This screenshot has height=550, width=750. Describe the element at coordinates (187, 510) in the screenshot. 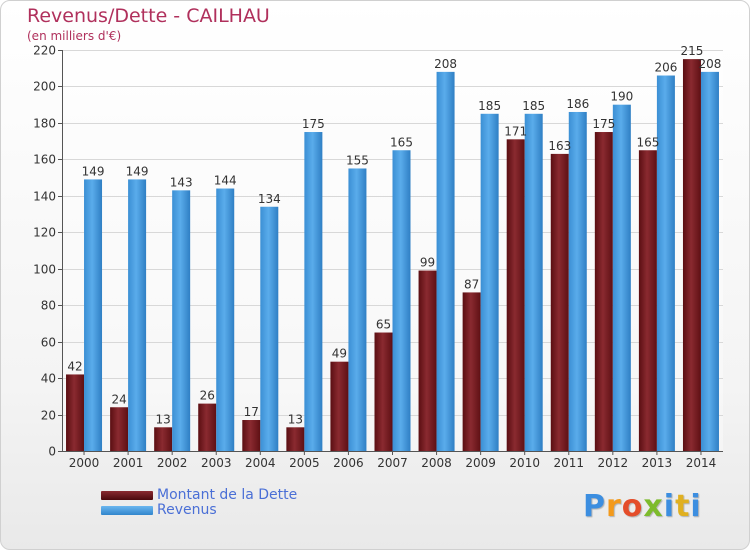

I see `legend-label-revenue: Revenus` at that location.